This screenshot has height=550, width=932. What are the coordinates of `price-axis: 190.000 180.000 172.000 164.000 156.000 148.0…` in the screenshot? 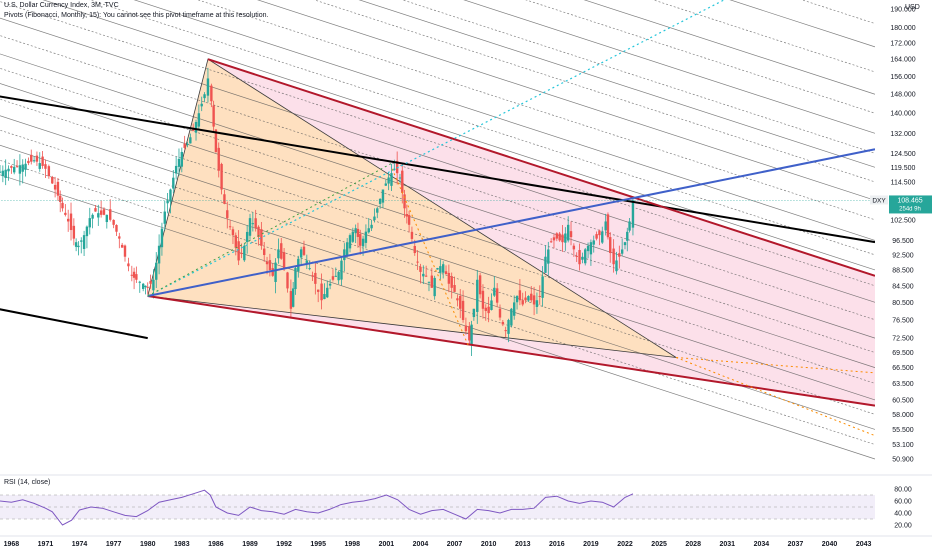 It's located at (903, 275).